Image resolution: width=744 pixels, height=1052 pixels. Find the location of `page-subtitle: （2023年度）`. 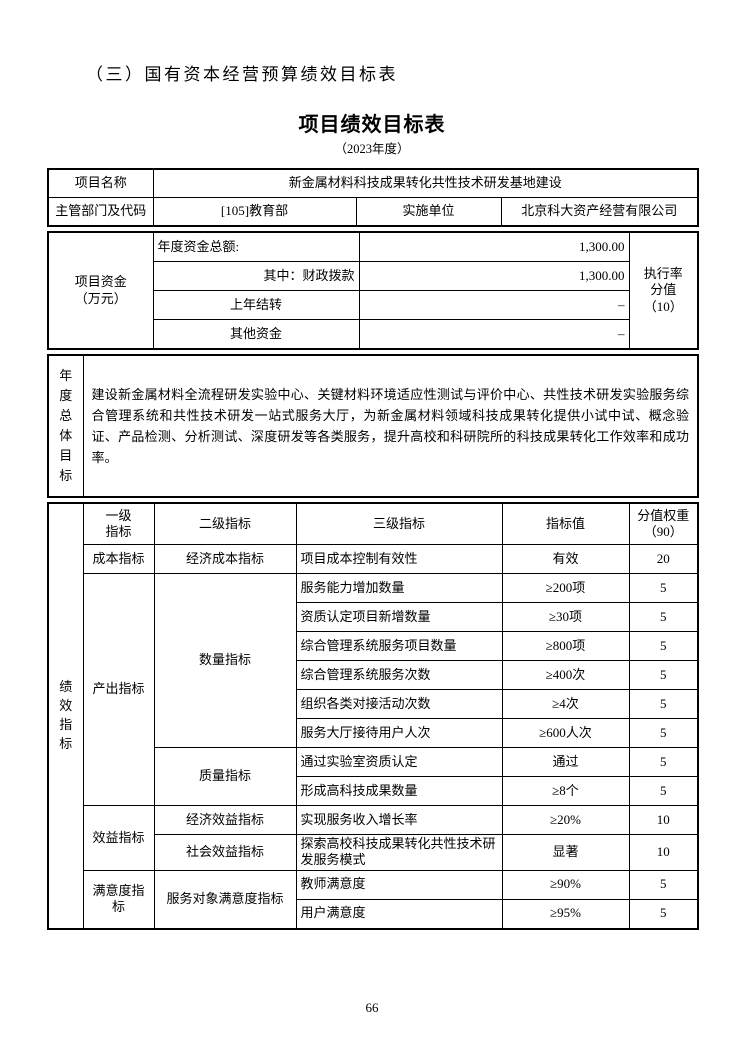

page-subtitle: （2023年度） is located at coordinates (372, 149).